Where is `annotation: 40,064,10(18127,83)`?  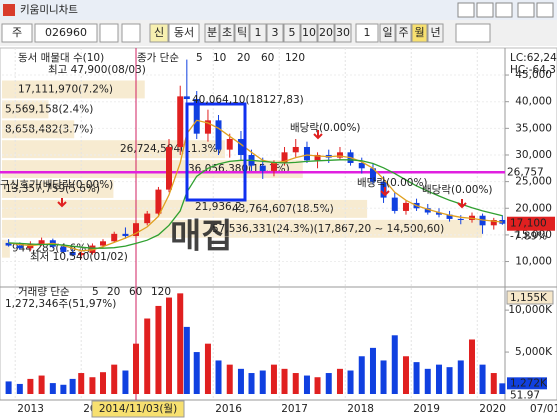 annotation: 40,064,10(18127,83) is located at coordinates (248, 100).